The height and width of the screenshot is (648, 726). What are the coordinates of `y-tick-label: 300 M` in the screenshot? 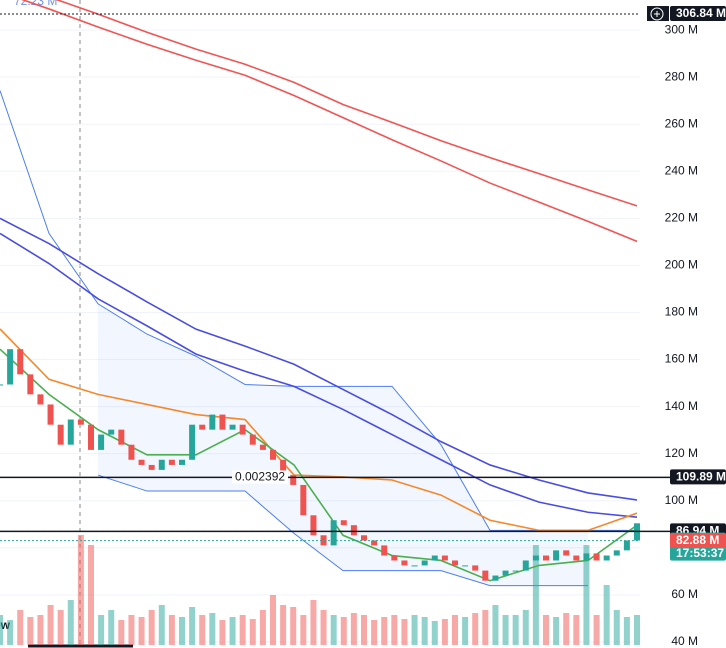 It's located at (681, 29).